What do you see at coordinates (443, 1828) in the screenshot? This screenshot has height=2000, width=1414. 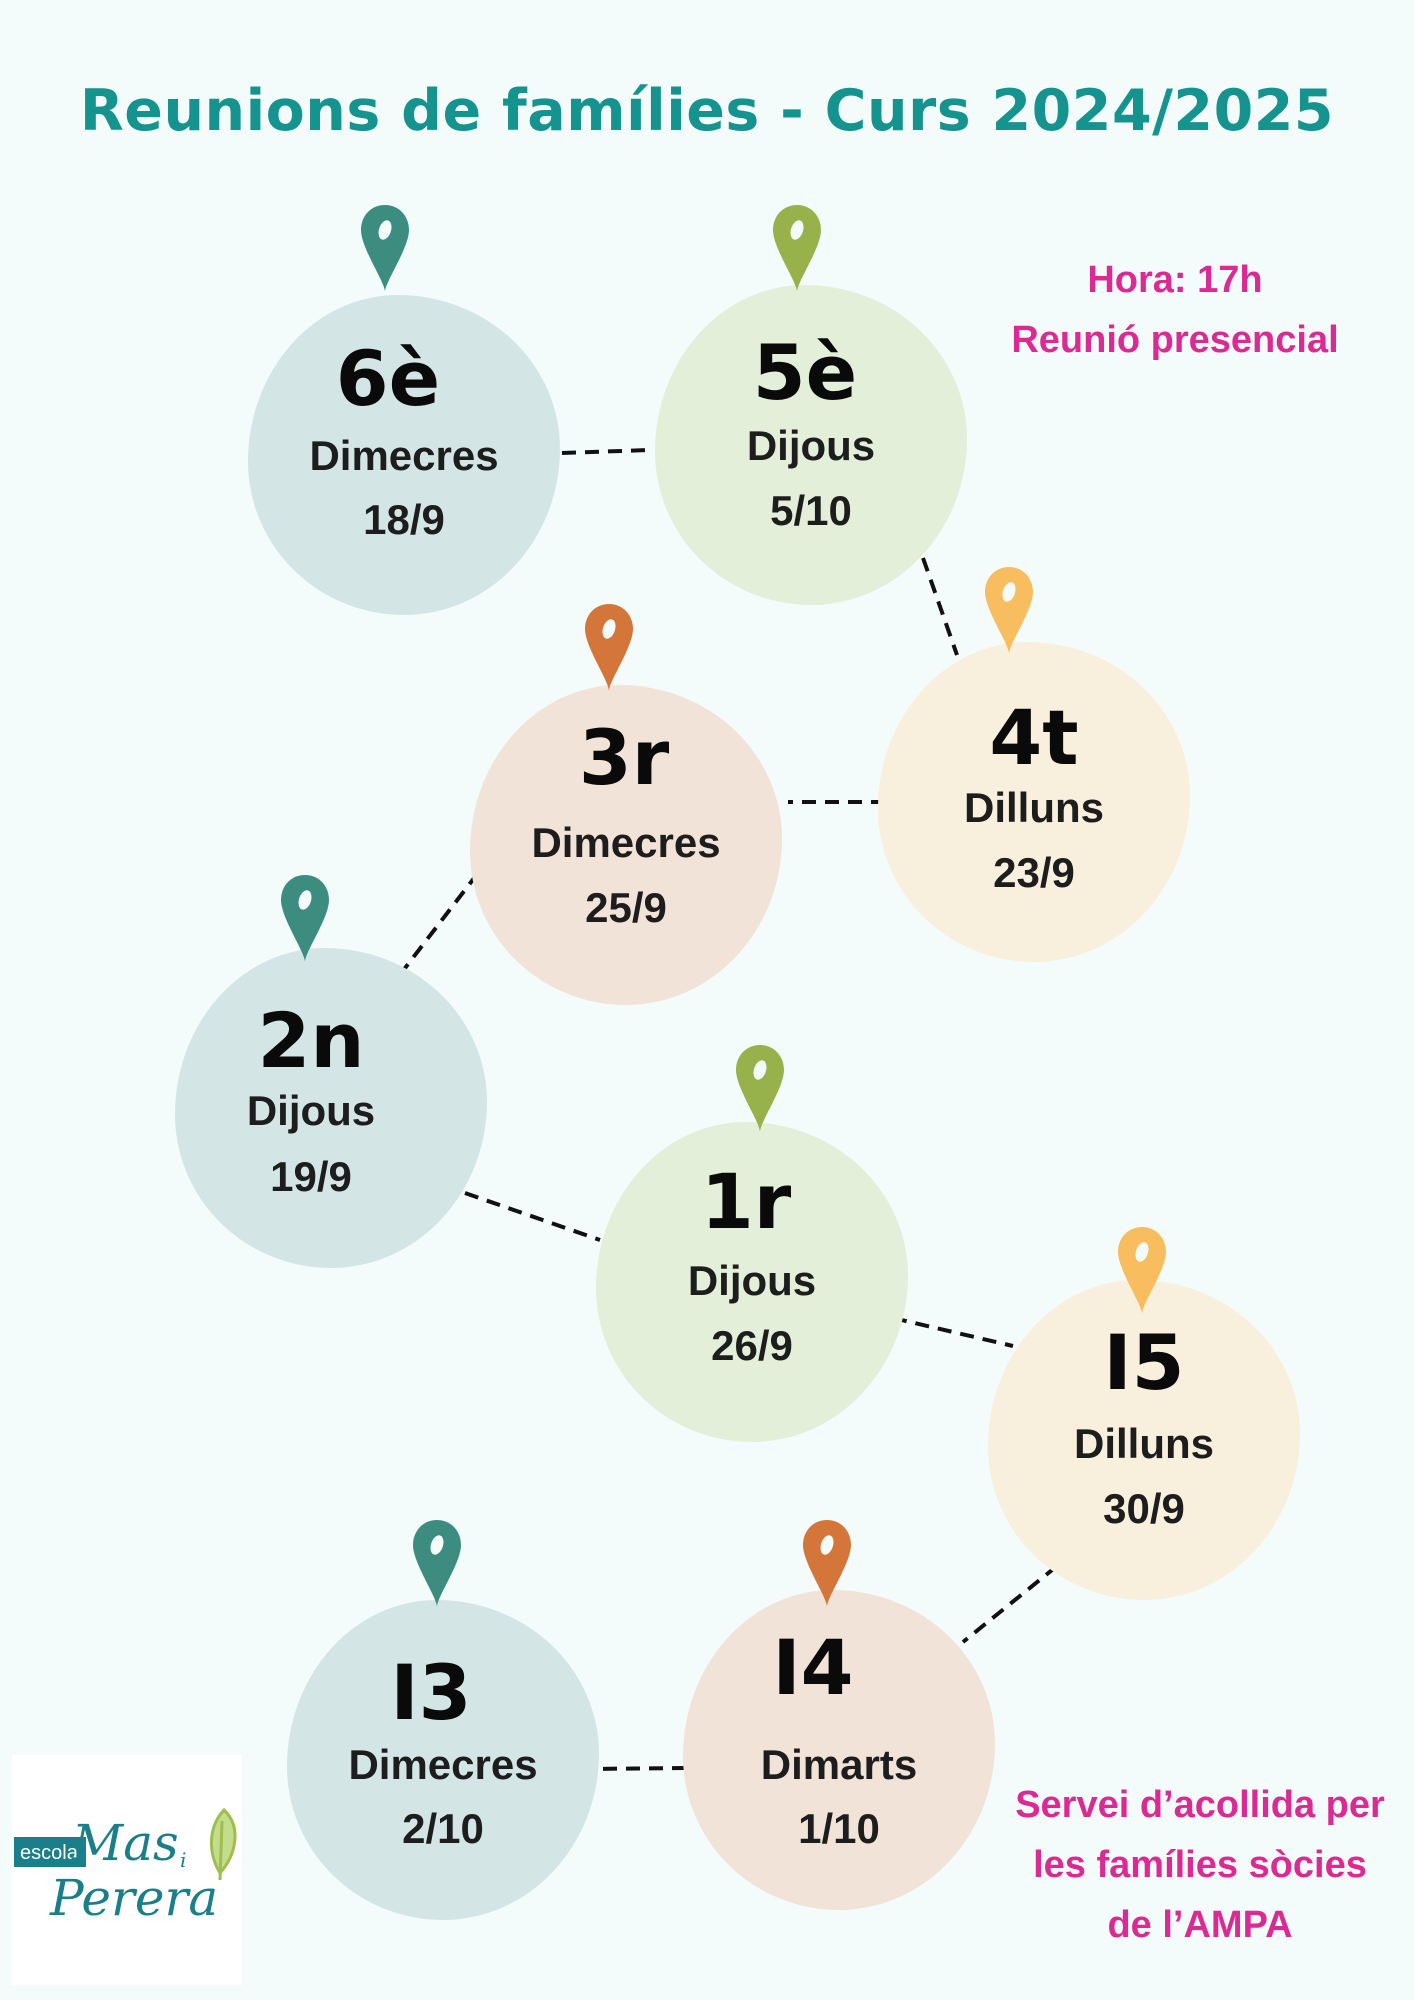 I see `date-label: 2/10` at bounding box center [443, 1828].